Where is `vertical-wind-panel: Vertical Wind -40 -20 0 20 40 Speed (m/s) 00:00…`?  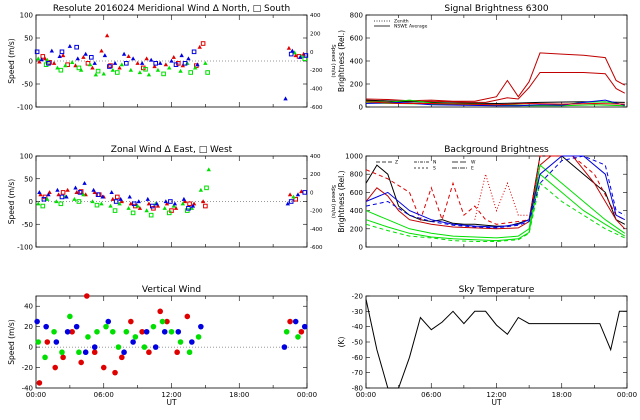
vertical-wind-panel: Vertical Wind -40 -20 0 20 40 Speed (m/s) 00:00… is located at coordinates (162, 346).